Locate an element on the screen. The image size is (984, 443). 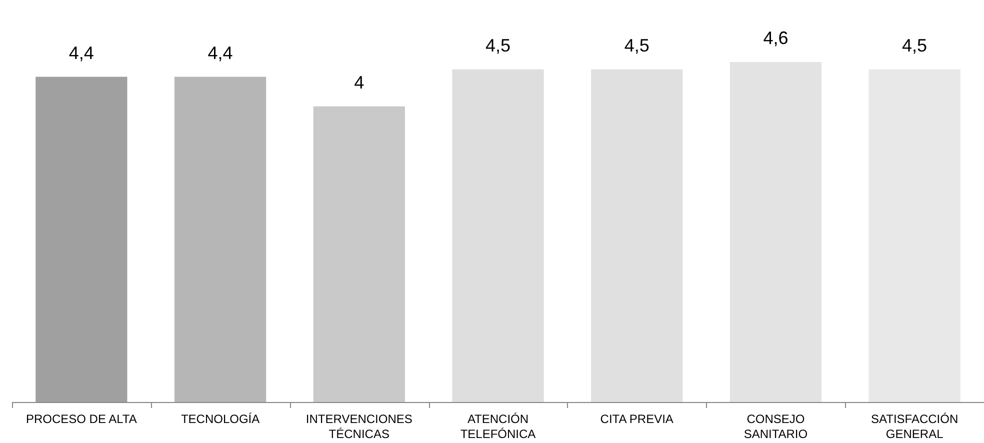
data-label: 4,6 is located at coordinates (775, 38).